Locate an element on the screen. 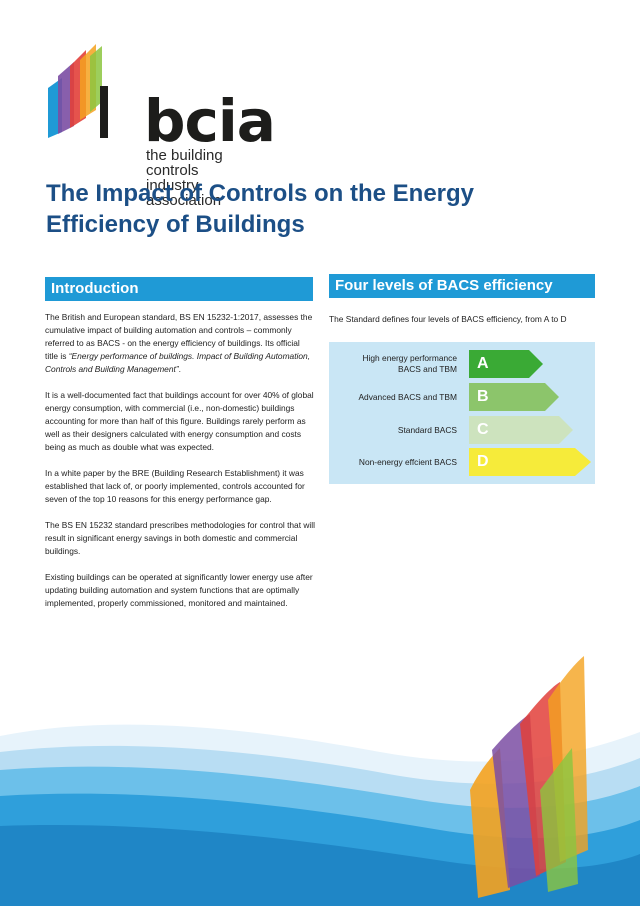 The image size is (640, 906). bacs-level-letter: D is located at coordinates (483, 461).